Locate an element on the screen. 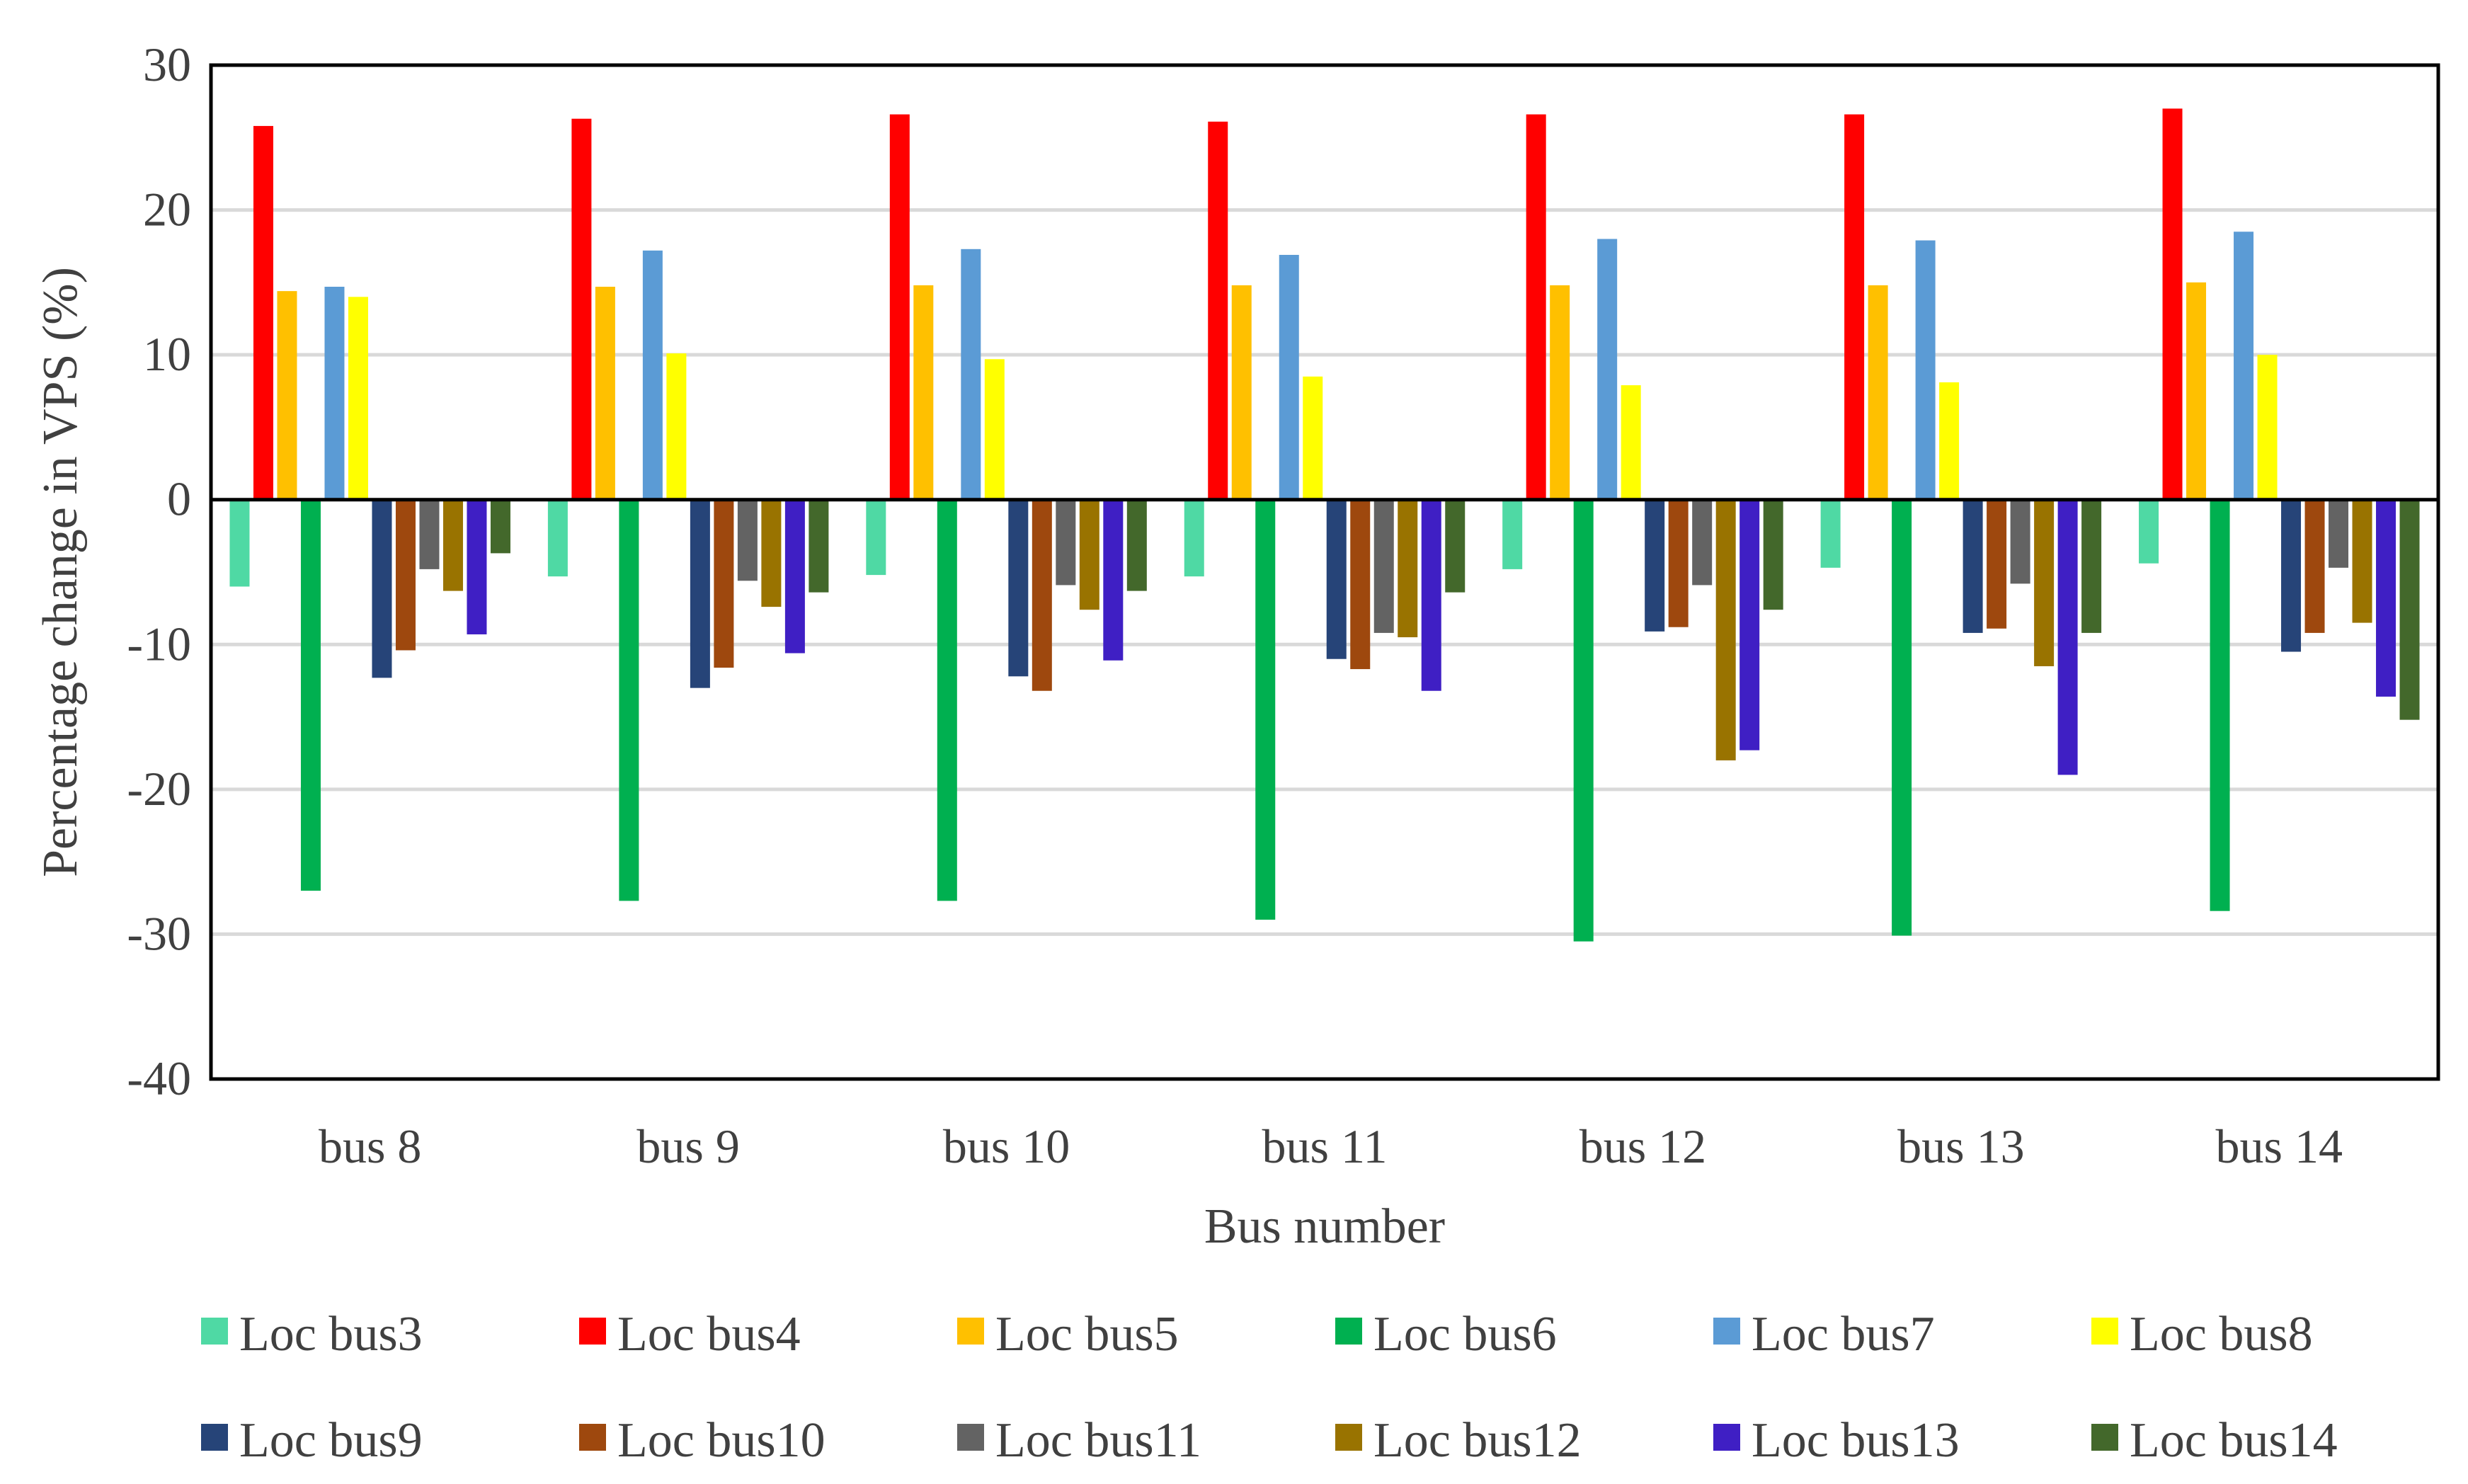  legend-label: Loc bus10 is located at coordinates (721, 1440).